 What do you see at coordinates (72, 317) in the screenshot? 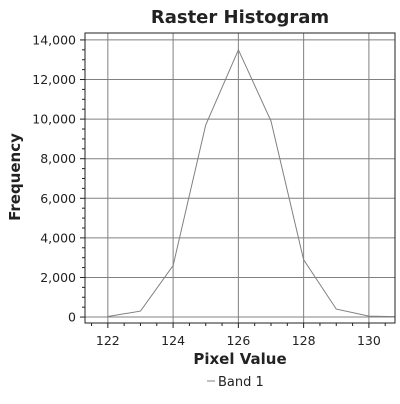
I see `y-tick-label: 0` at bounding box center [72, 317].